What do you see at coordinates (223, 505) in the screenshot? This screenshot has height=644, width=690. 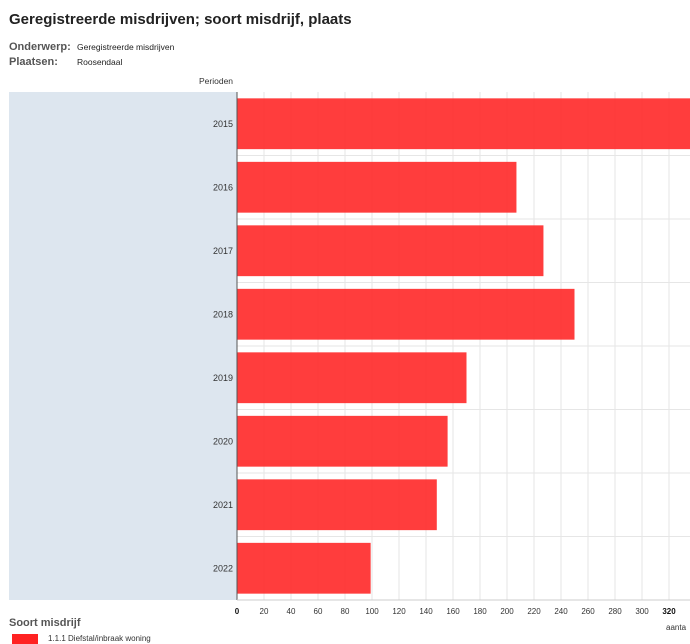 I see `category-label-2021: 2021` at bounding box center [223, 505].